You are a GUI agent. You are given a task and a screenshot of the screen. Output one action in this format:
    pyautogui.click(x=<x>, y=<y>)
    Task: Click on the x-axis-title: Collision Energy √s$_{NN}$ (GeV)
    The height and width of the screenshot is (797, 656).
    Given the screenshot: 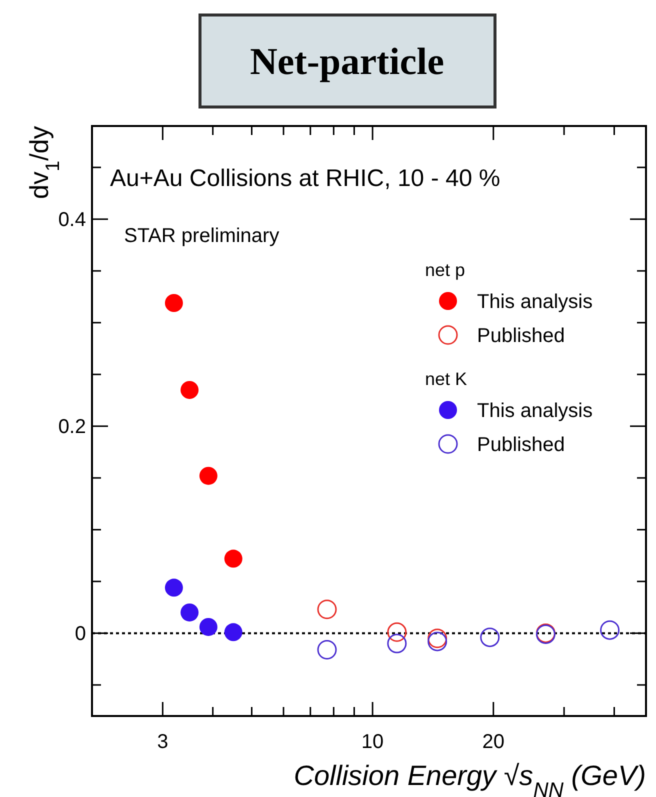 What is the action you would take?
    pyautogui.click(x=470, y=778)
    